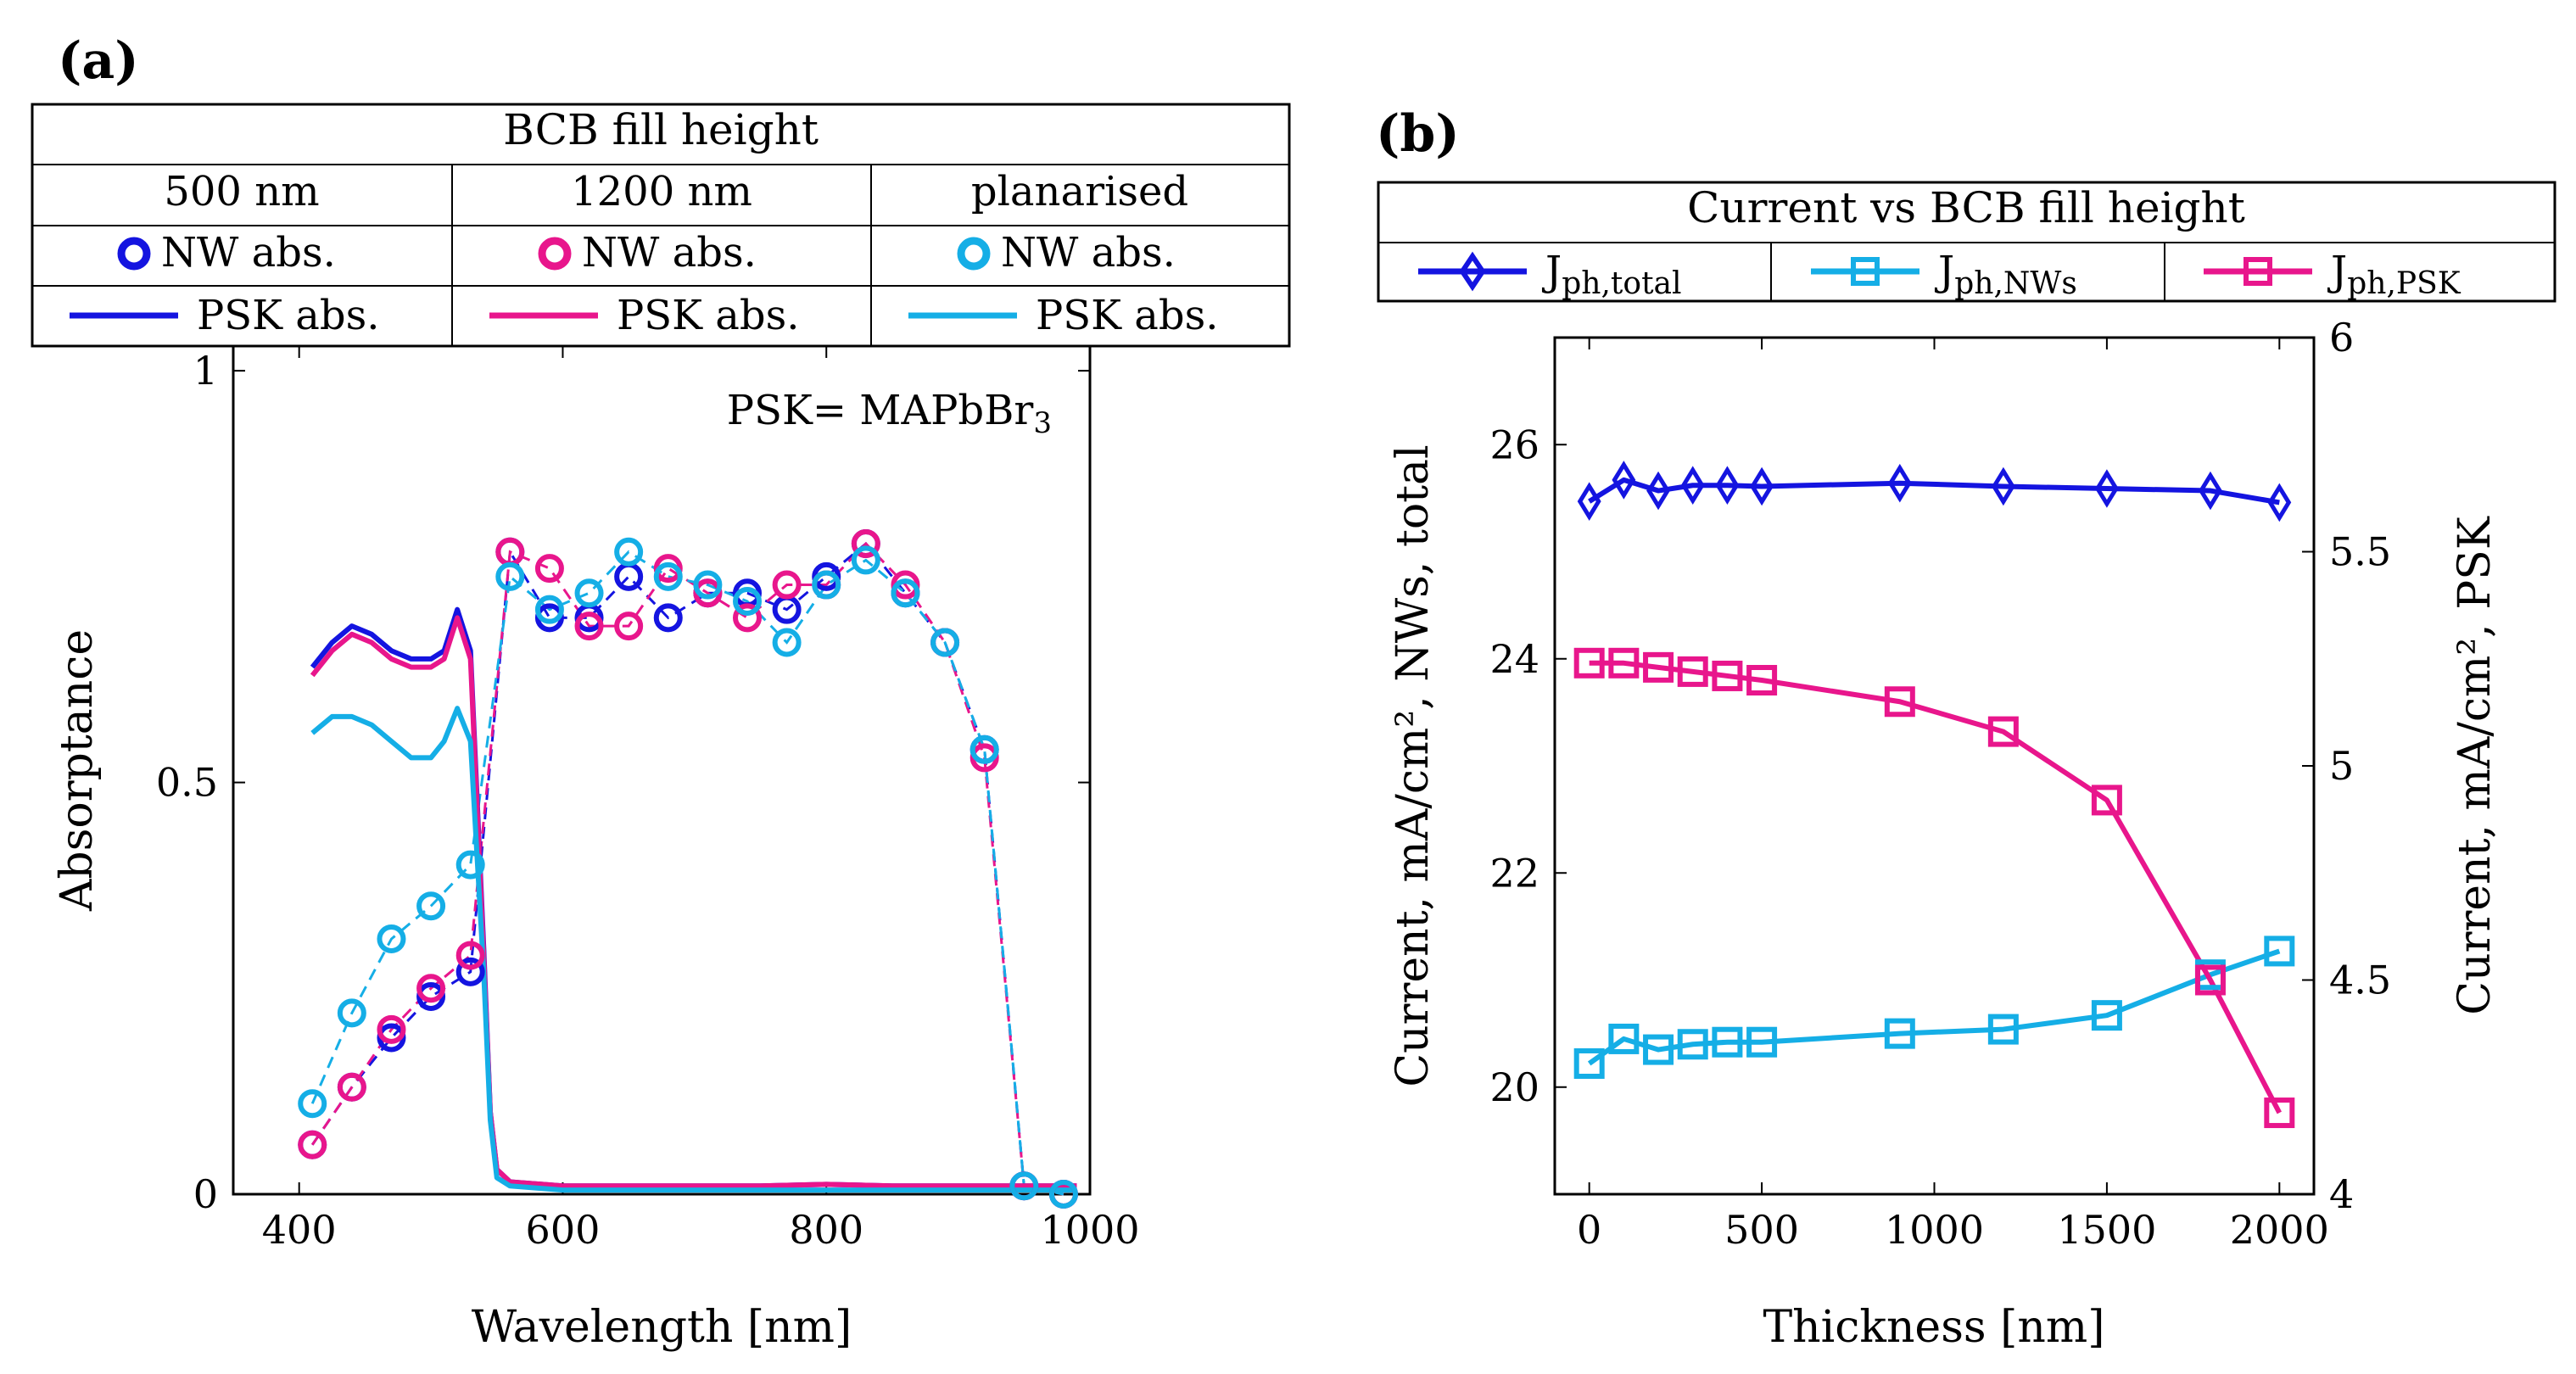 The height and width of the screenshot is (1374, 2576). Describe the element at coordinates (2360, 981) in the screenshot. I see `y-right-tick-label: 4.5` at that location.